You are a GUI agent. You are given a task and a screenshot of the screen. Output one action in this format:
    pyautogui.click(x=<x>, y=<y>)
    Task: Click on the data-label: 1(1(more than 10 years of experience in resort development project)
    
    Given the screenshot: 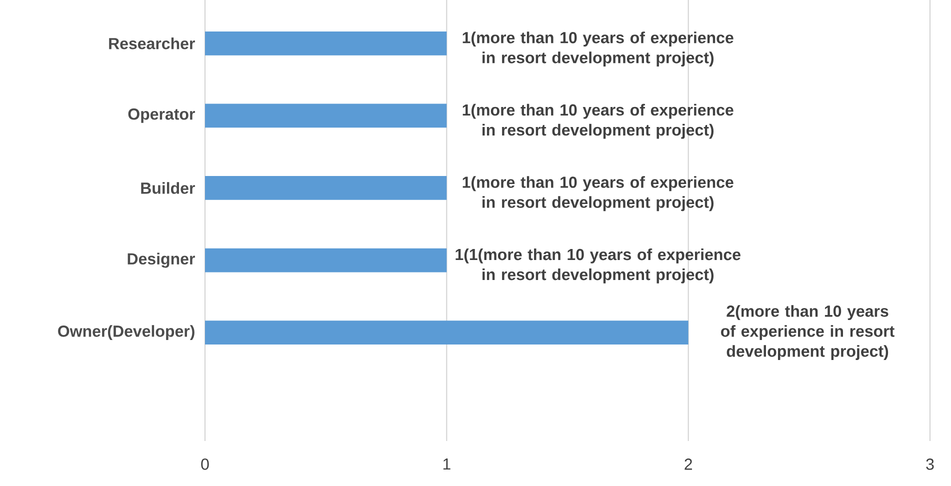 What is the action you would take?
    pyautogui.click(x=598, y=266)
    